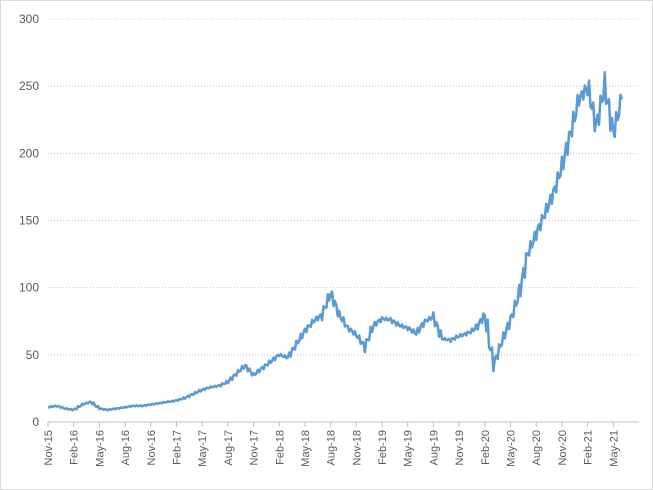 This screenshot has height=490, width=653. Describe the element at coordinates (177, 447) in the screenshot. I see `x-tick-label: Feb-17` at that location.